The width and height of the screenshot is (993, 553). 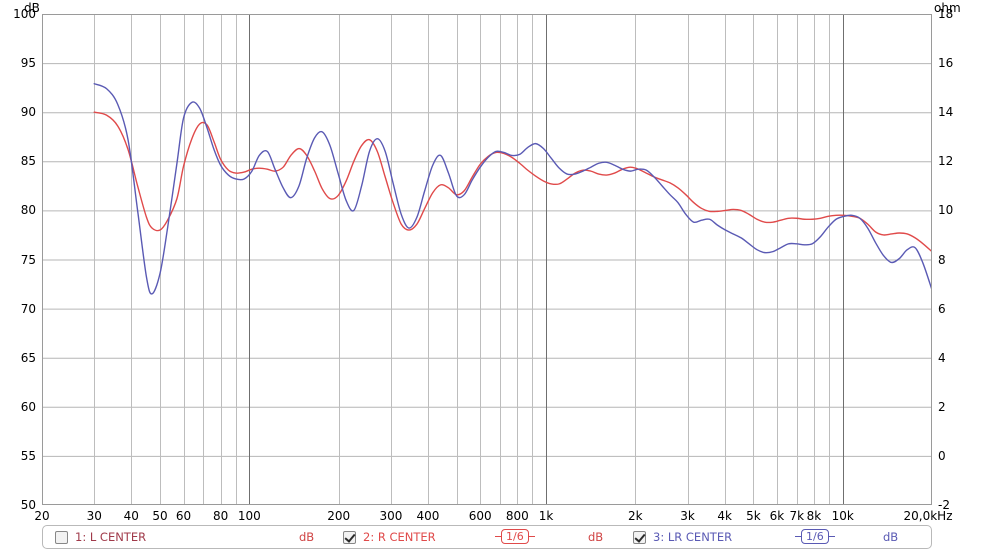 I want to click on legend-label: 3: LR CENTER, so click(x=693, y=537).